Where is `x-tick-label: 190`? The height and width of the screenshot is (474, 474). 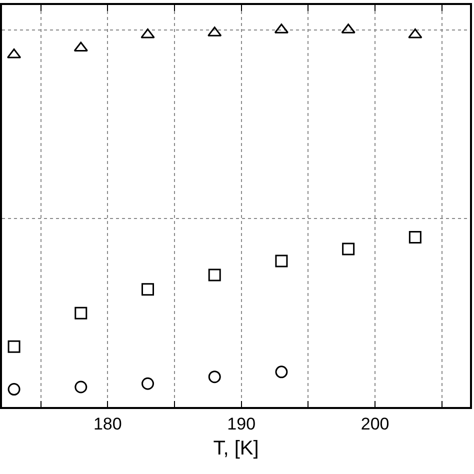
x-tick-label: 190 is located at coordinates (241, 424).